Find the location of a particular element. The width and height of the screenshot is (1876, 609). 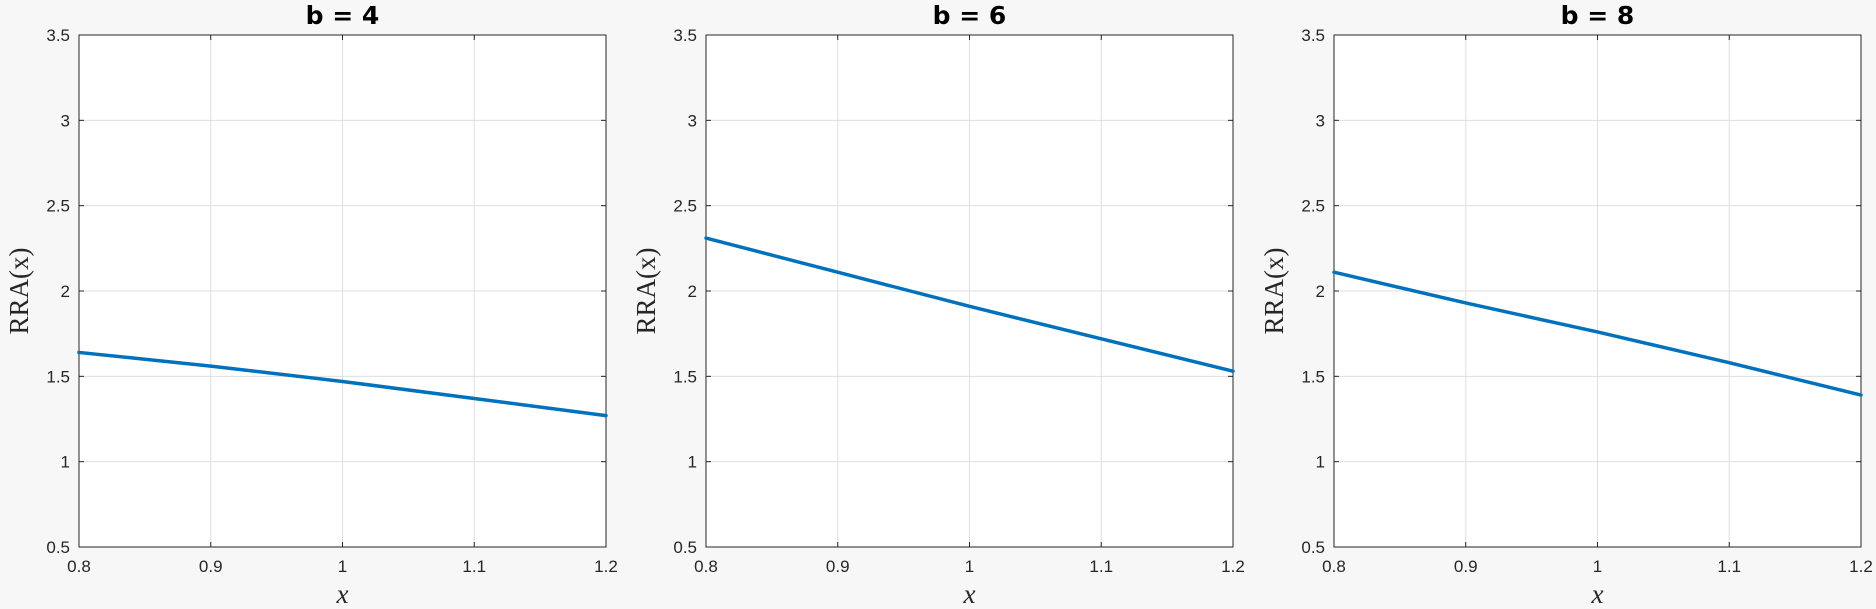

chart-title: b = 6 is located at coordinates (970, 15).